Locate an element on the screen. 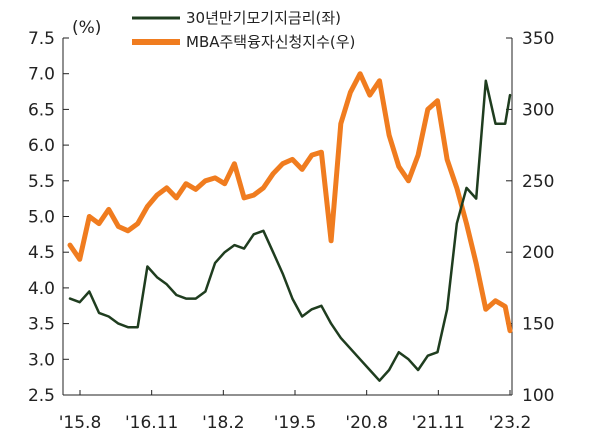  x-tick-label: '23.2 is located at coordinates (510, 423).